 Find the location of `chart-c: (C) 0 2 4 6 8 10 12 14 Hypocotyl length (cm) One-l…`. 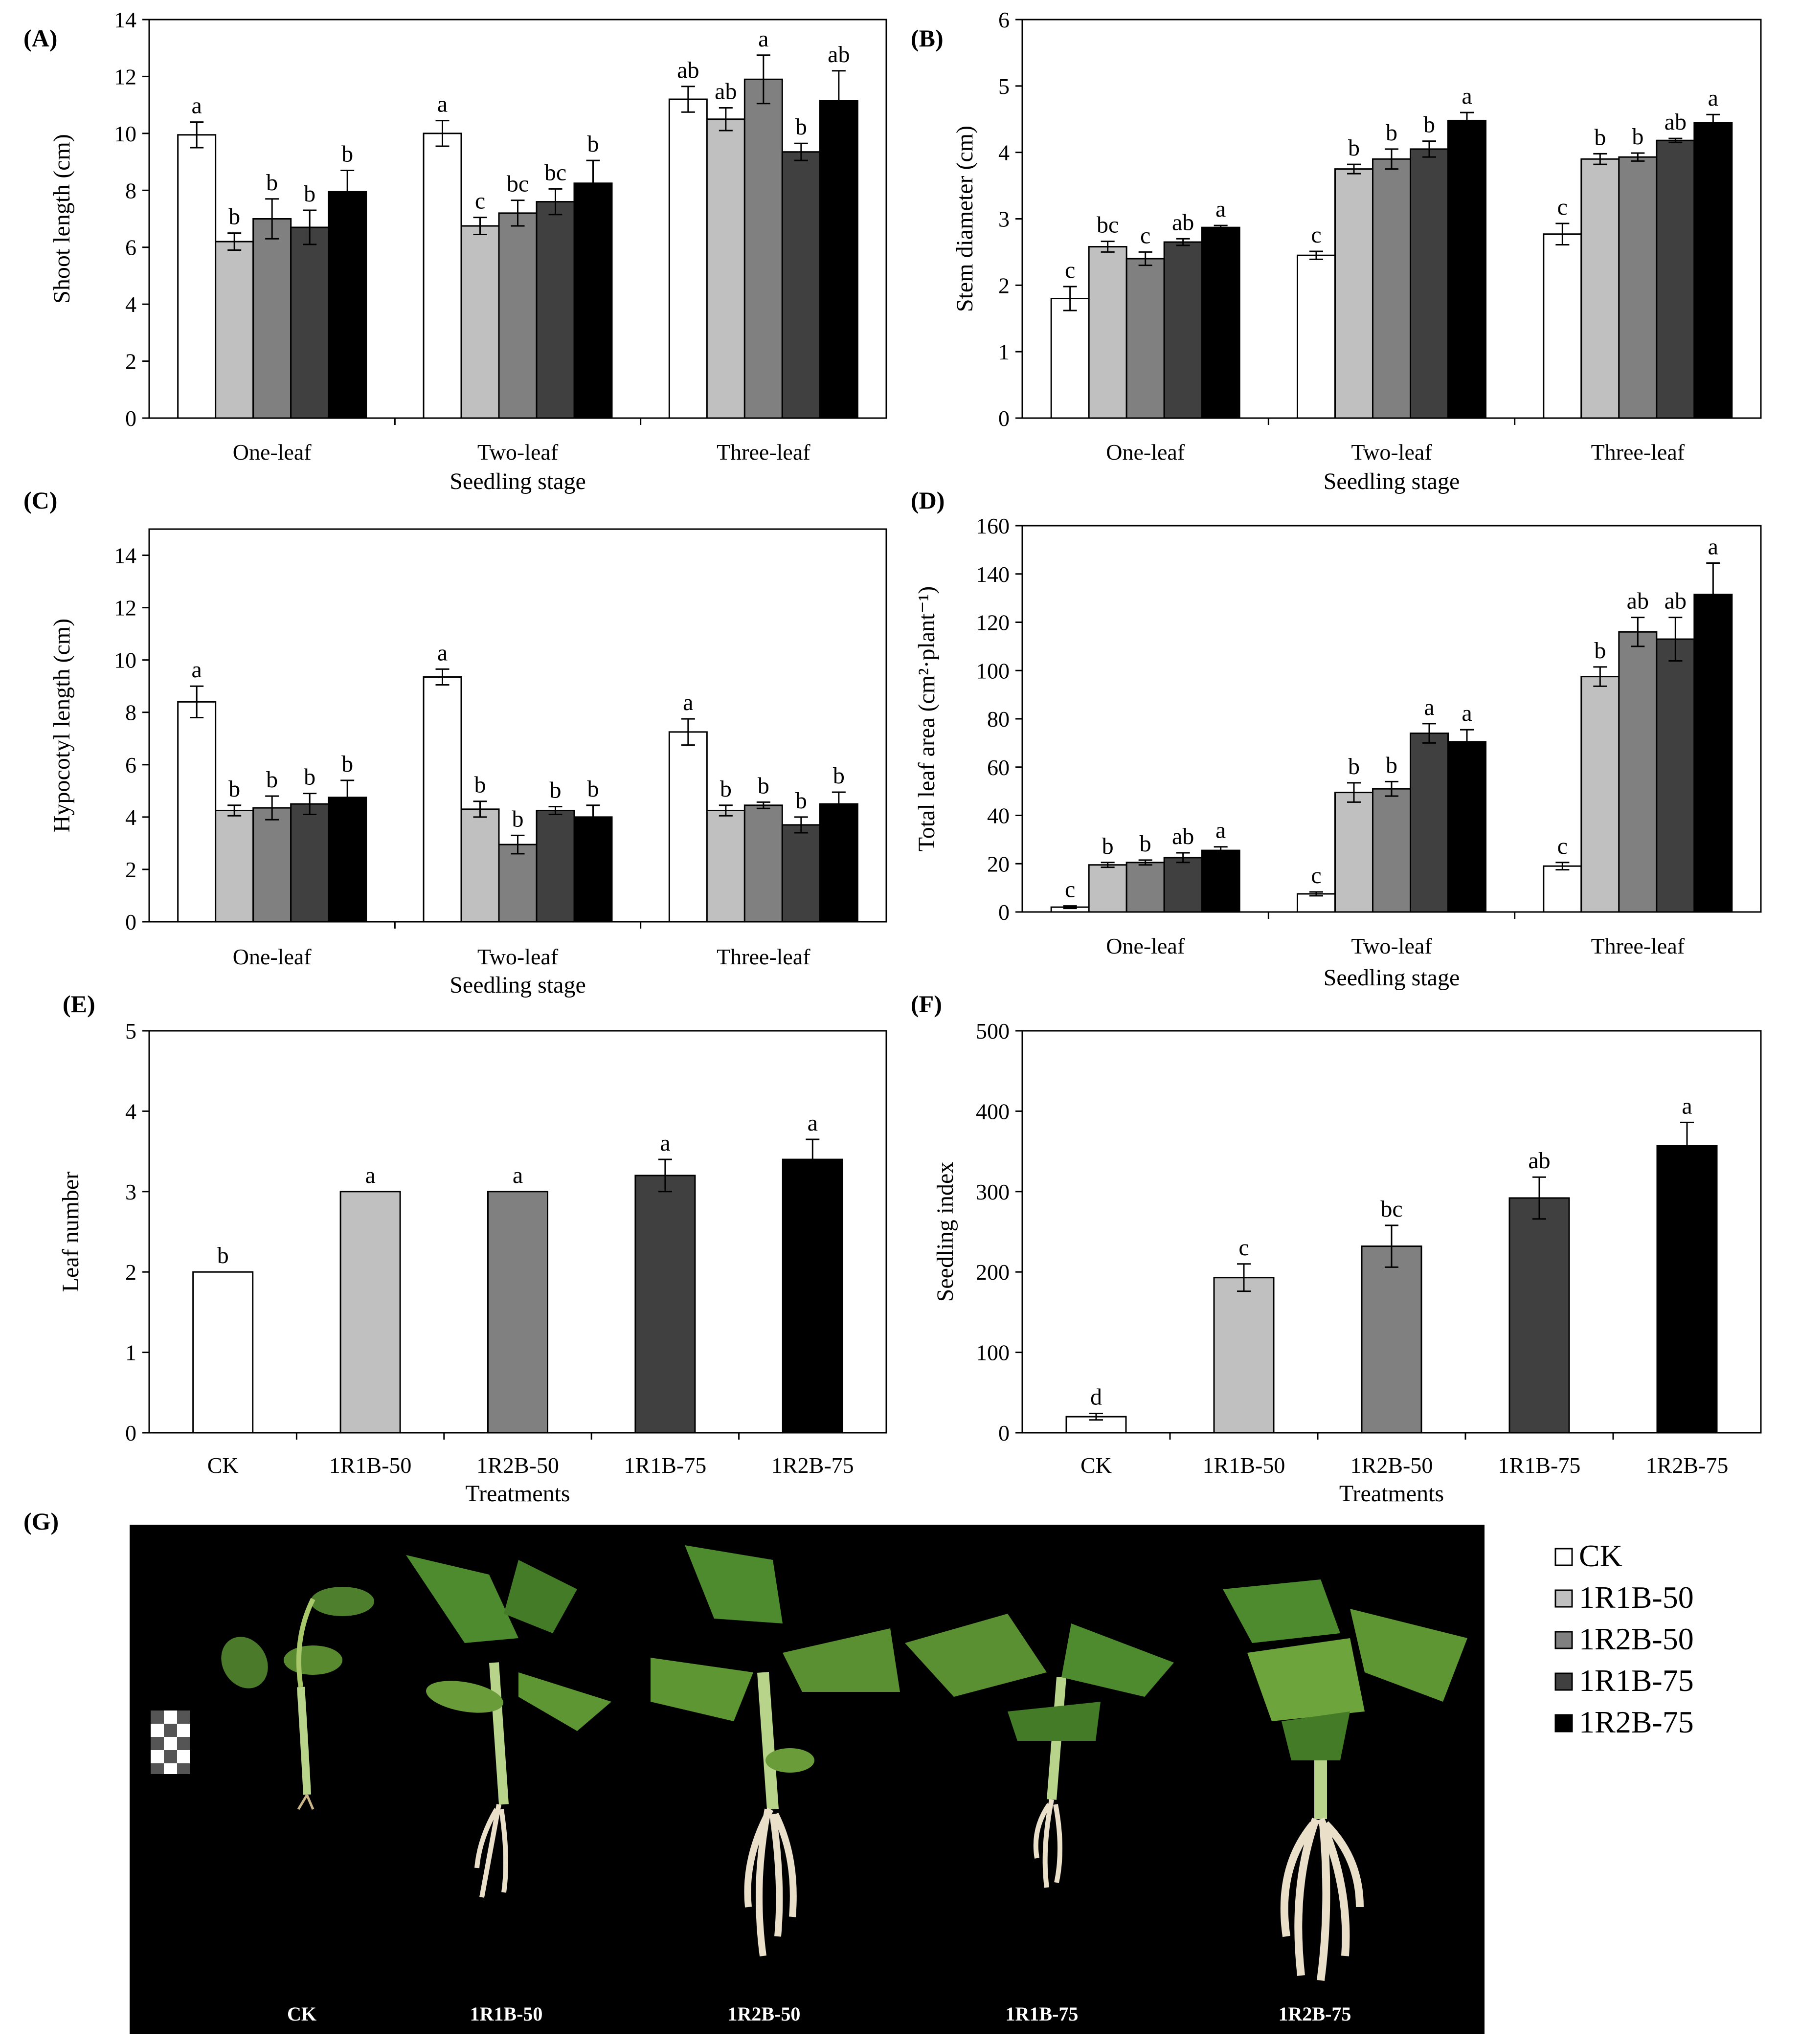

chart-c: (C) 0 2 4 6 8 10 12 14 Hypocotyl length (cm) One-l… is located at coordinates (455, 742).